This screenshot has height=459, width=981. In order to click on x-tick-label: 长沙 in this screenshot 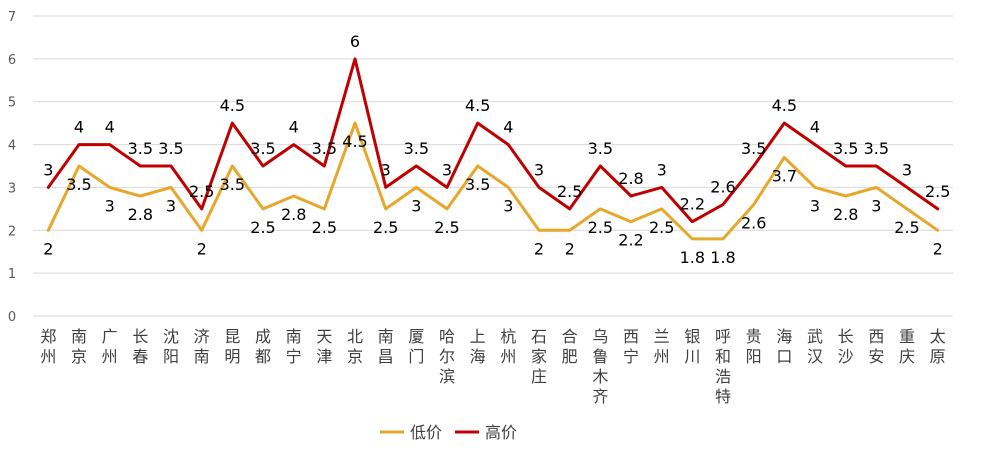, I will do `click(846, 346)`.